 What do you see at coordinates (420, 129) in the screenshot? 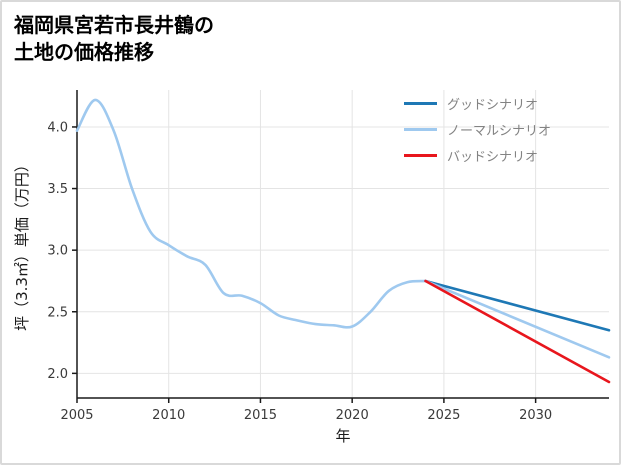
I see `legend-line-swatch-normal` at bounding box center [420, 129].